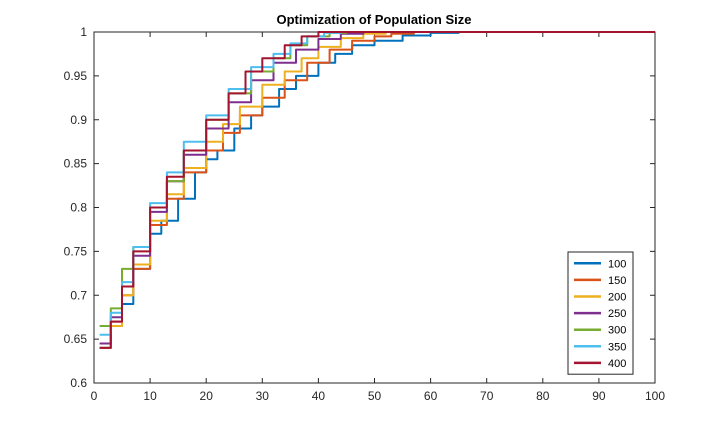 This screenshot has width=724, height=430. What do you see at coordinates (617, 281) in the screenshot?
I see `legend-label: 150` at bounding box center [617, 281].